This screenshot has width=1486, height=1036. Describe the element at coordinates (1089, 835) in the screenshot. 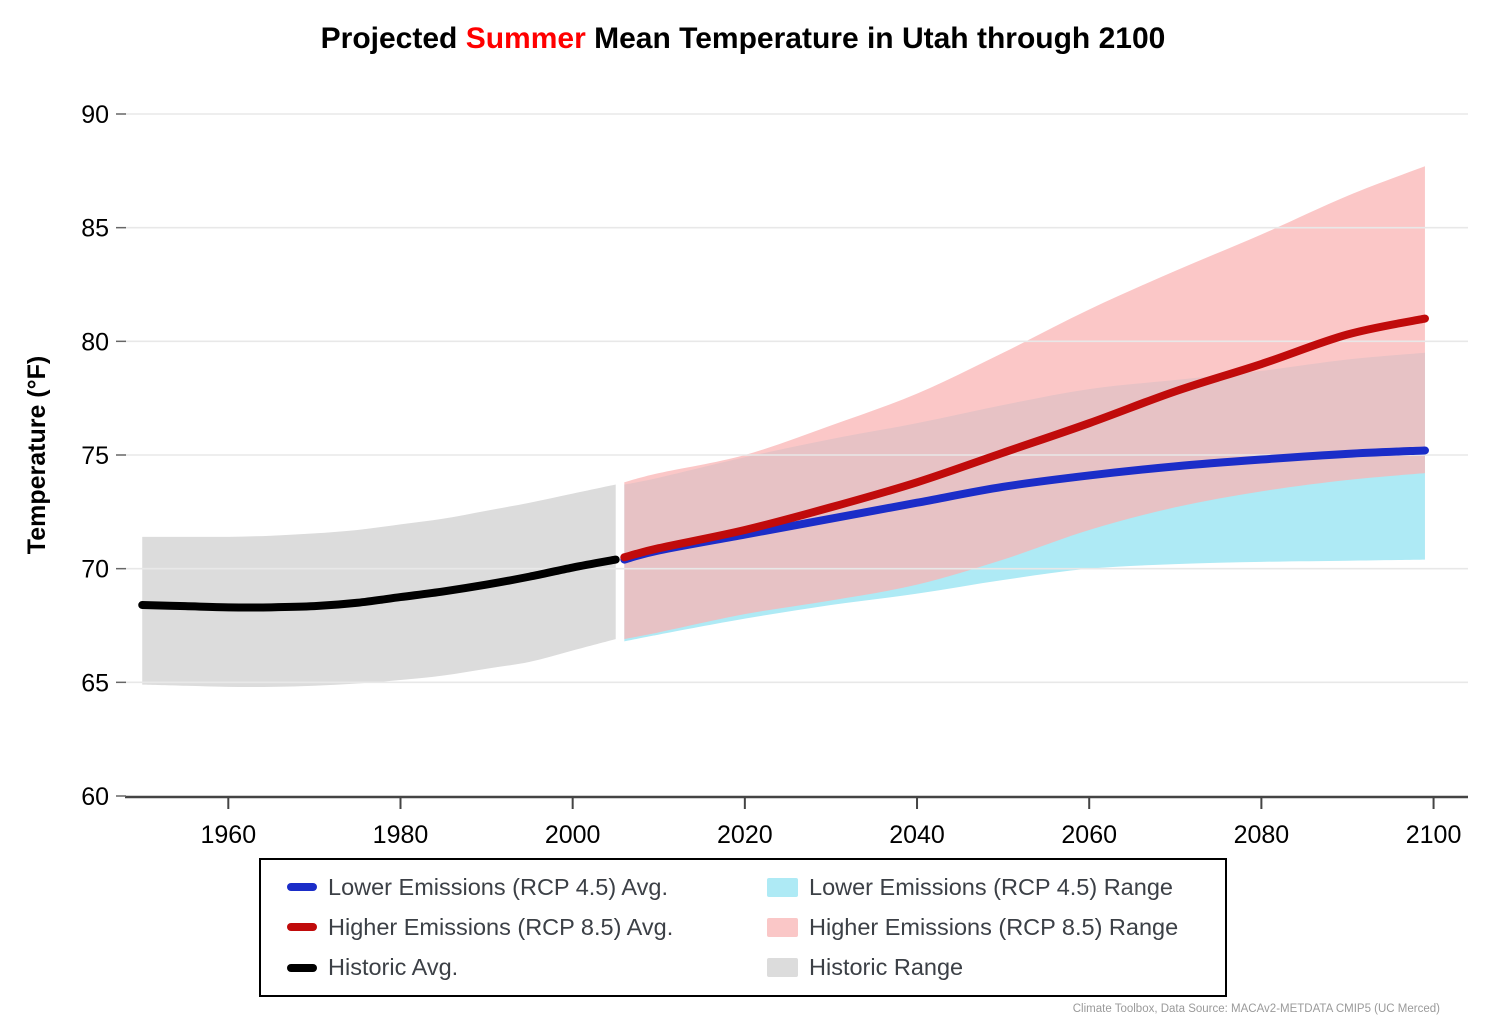

I see `x-tick-label: 2060` at that location.